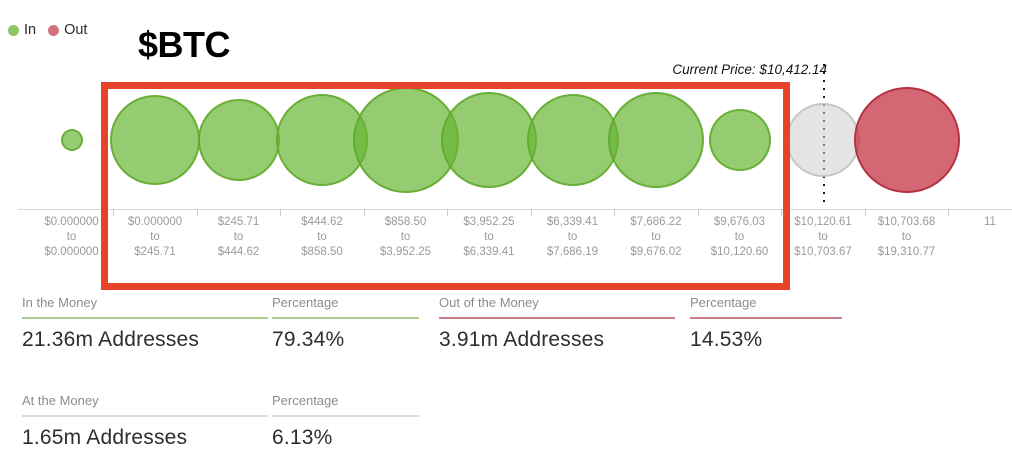 The width and height of the screenshot is (1012, 464). Describe the element at coordinates (739, 237) in the screenshot. I see `x-axis-label: $9,676.03 to $10,120.60` at that location.